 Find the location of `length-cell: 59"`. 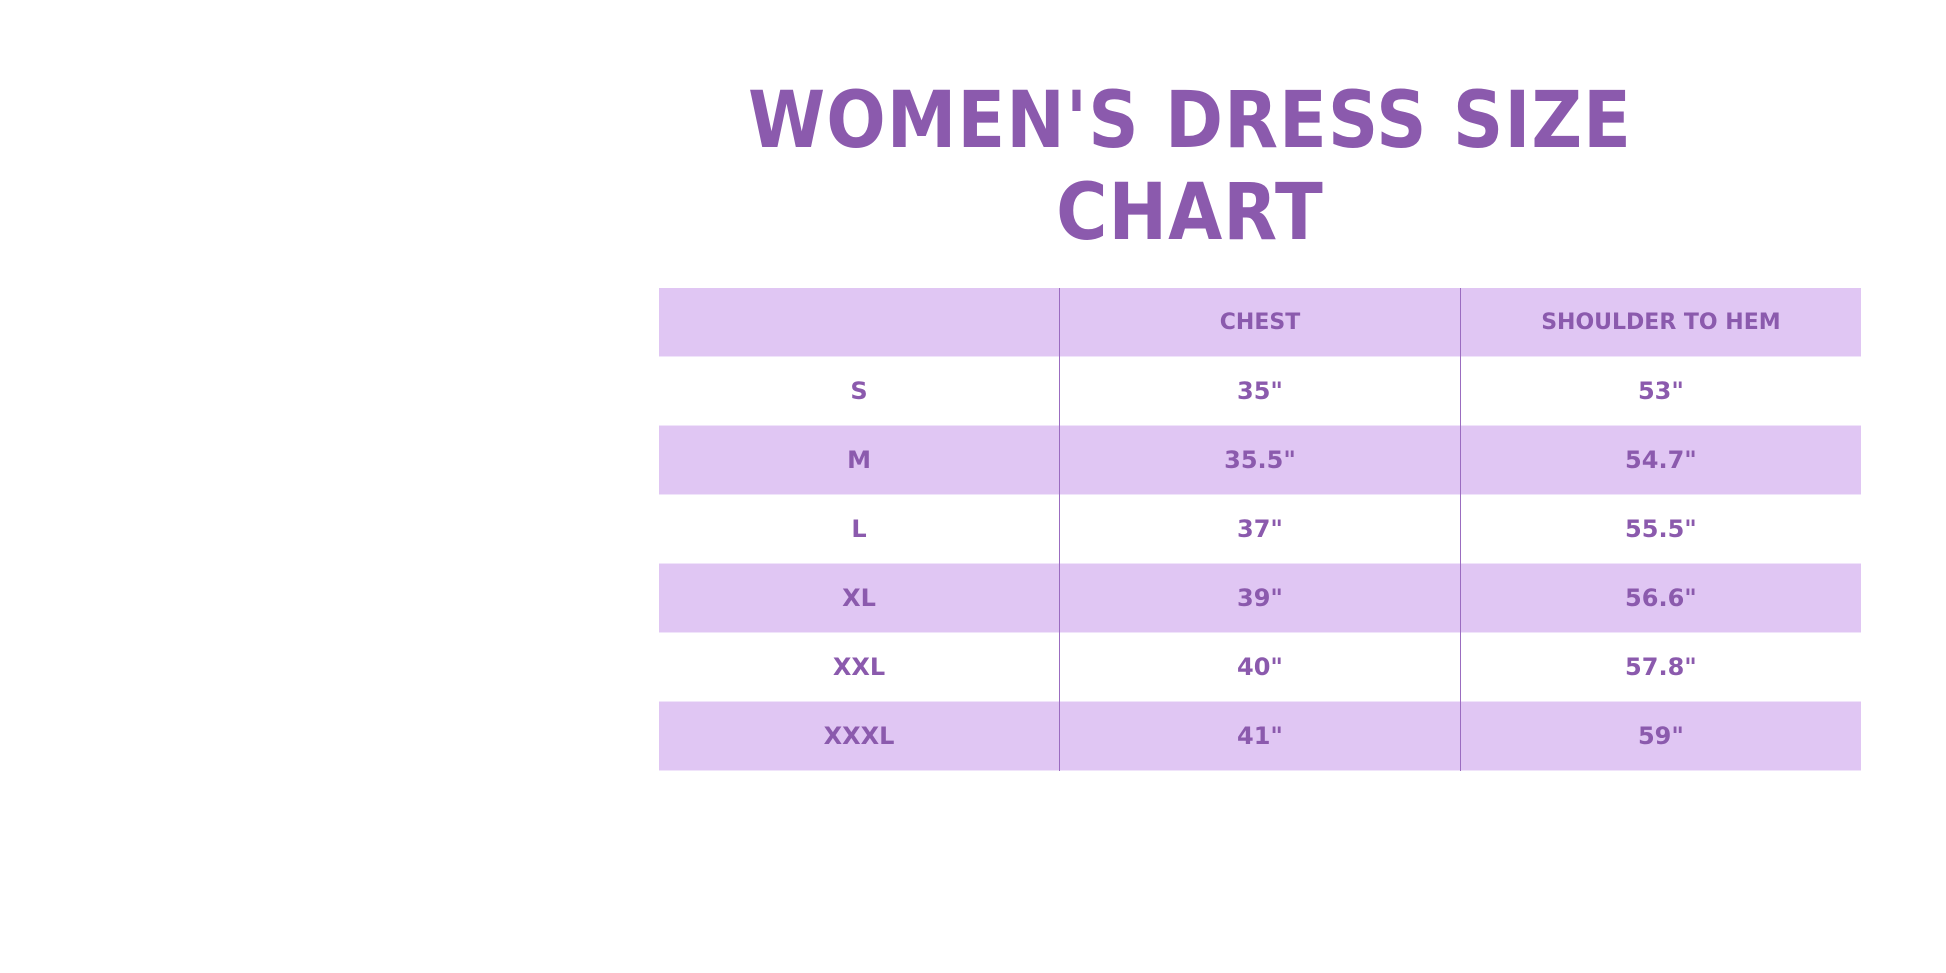

length-cell: 59" is located at coordinates (1660, 736).